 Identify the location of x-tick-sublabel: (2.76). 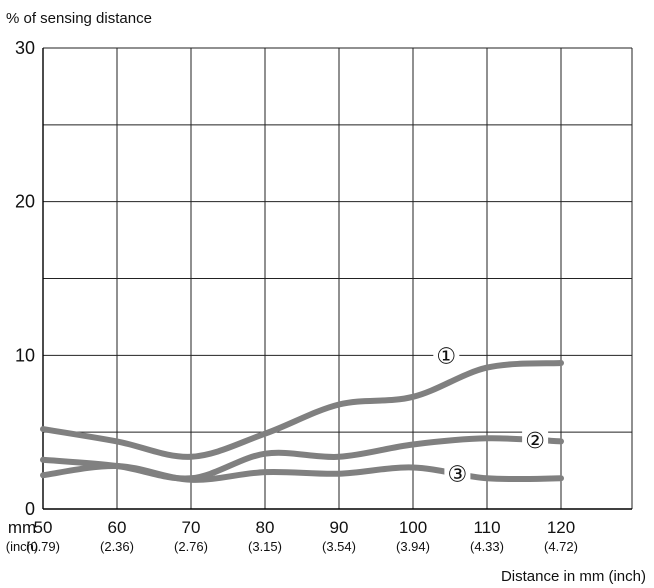
(191, 546).